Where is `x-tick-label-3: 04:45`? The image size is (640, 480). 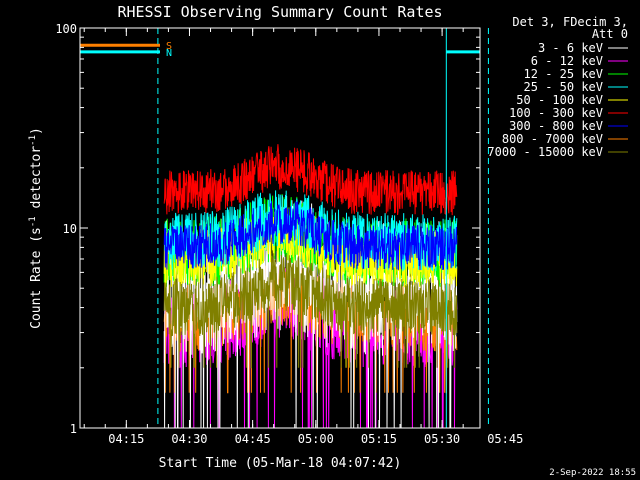
x-tick-label-3: 04:45 is located at coordinates (253, 439).